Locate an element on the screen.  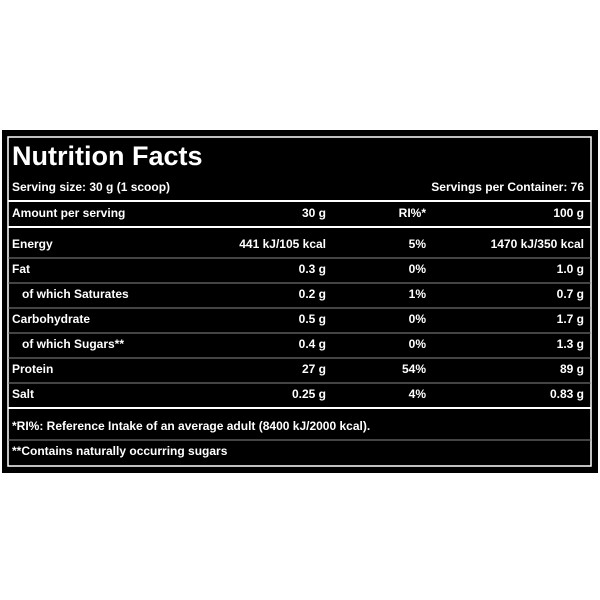
nutrient-value: 1470 kJ/350 kcal is located at coordinates (537, 244).